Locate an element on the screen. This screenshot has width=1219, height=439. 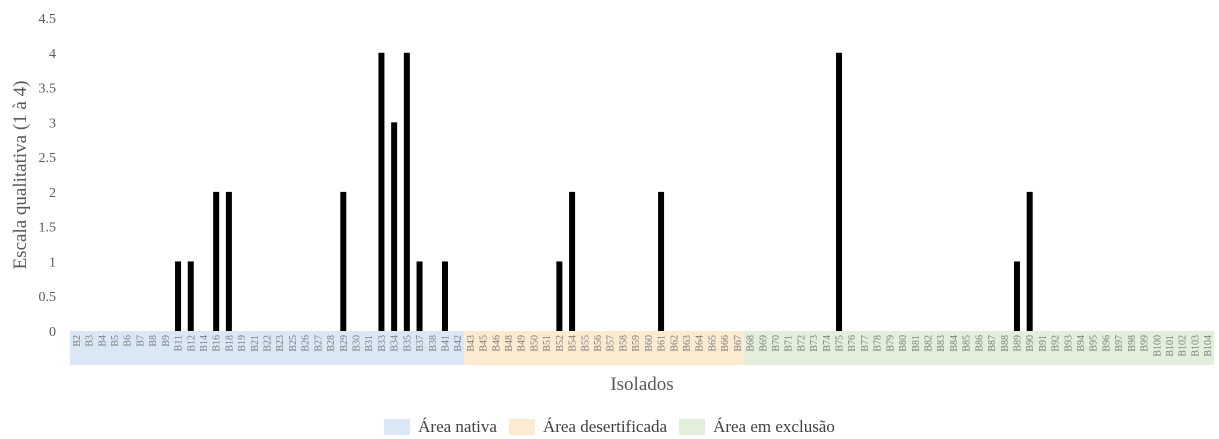
x-category-label: B87 is located at coordinates (992, 343).